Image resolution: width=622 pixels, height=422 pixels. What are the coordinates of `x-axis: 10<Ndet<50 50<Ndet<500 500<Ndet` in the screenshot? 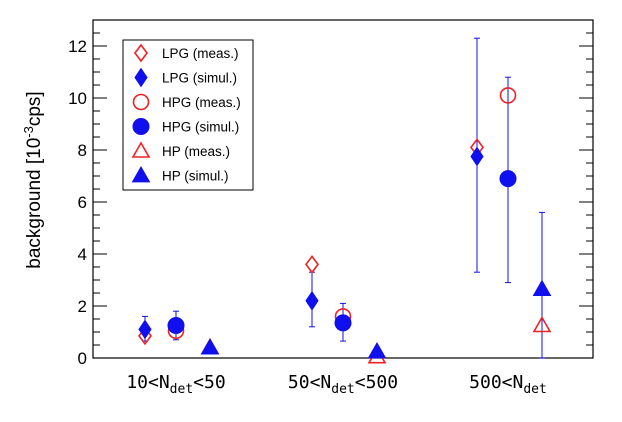 It's located at (336, 384).